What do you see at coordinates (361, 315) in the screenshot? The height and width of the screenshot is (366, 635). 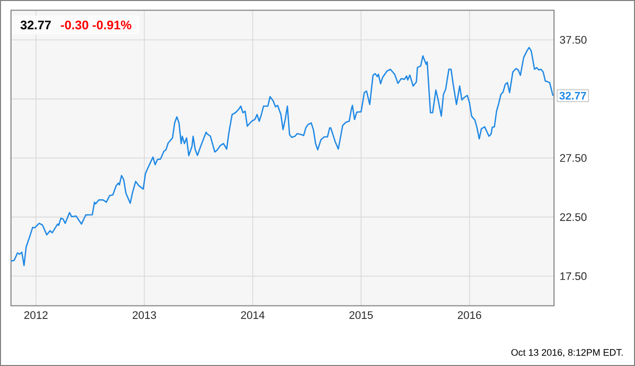 I see `x-tick-label: 2015` at bounding box center [361, 315].